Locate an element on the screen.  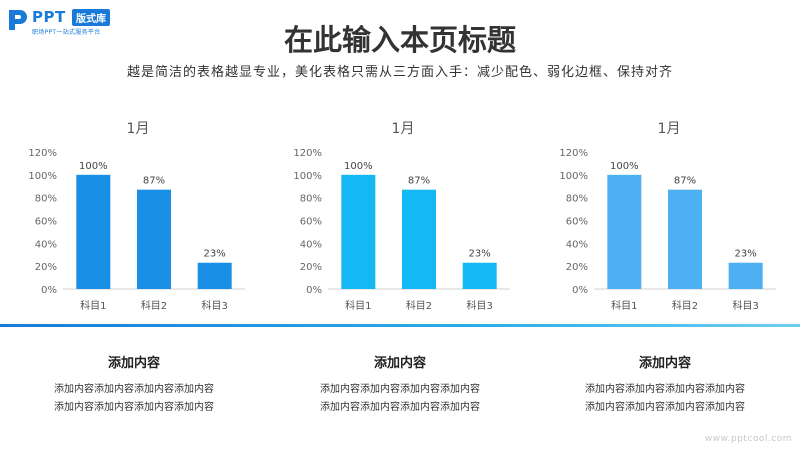
content-card-3: 添加内容 添加内容添加内容添加内容添加内容 添加内容添加内容添加内容添加内容 is located at coordinates (665, 384).